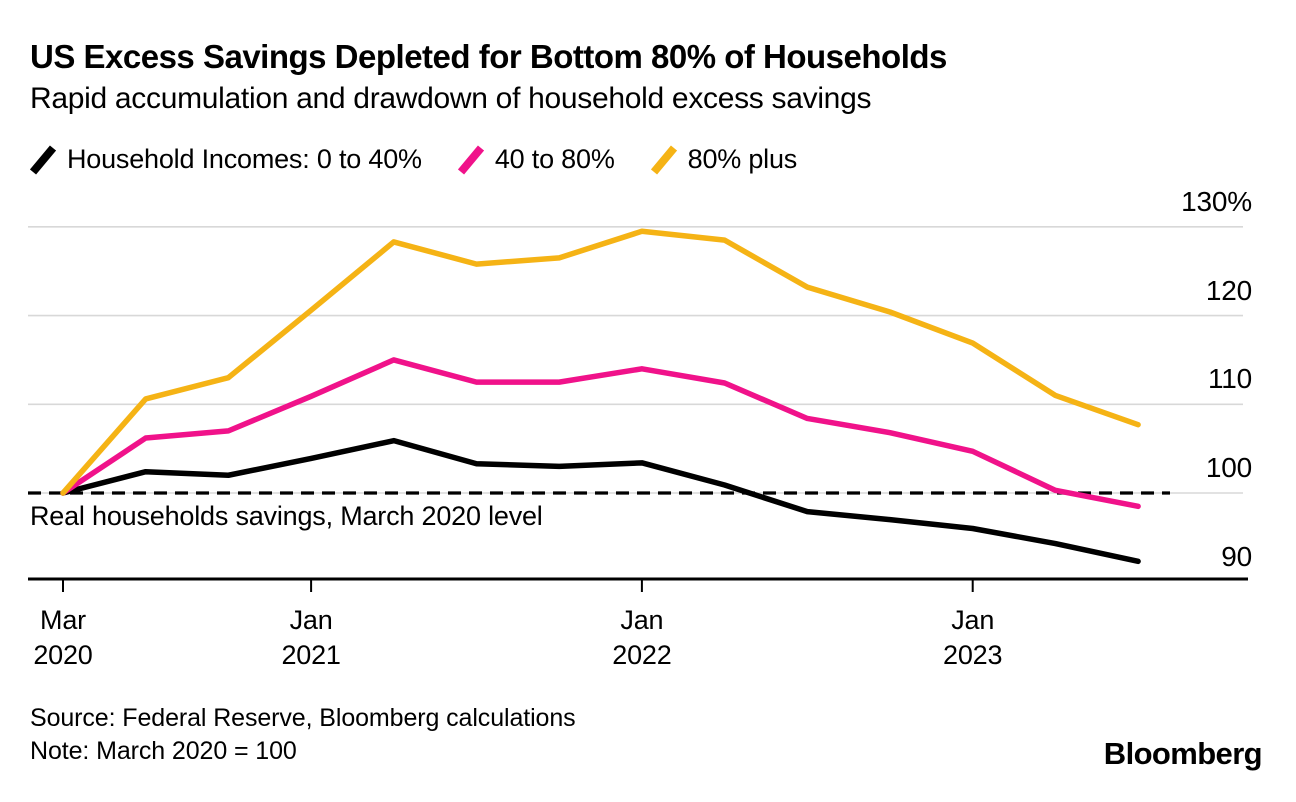 The width and height of the screenshot is (1296, 802). Describe the element at coordinates (1216, 201) in the screenshot. I see `y-axis-label: 130%` at that location.